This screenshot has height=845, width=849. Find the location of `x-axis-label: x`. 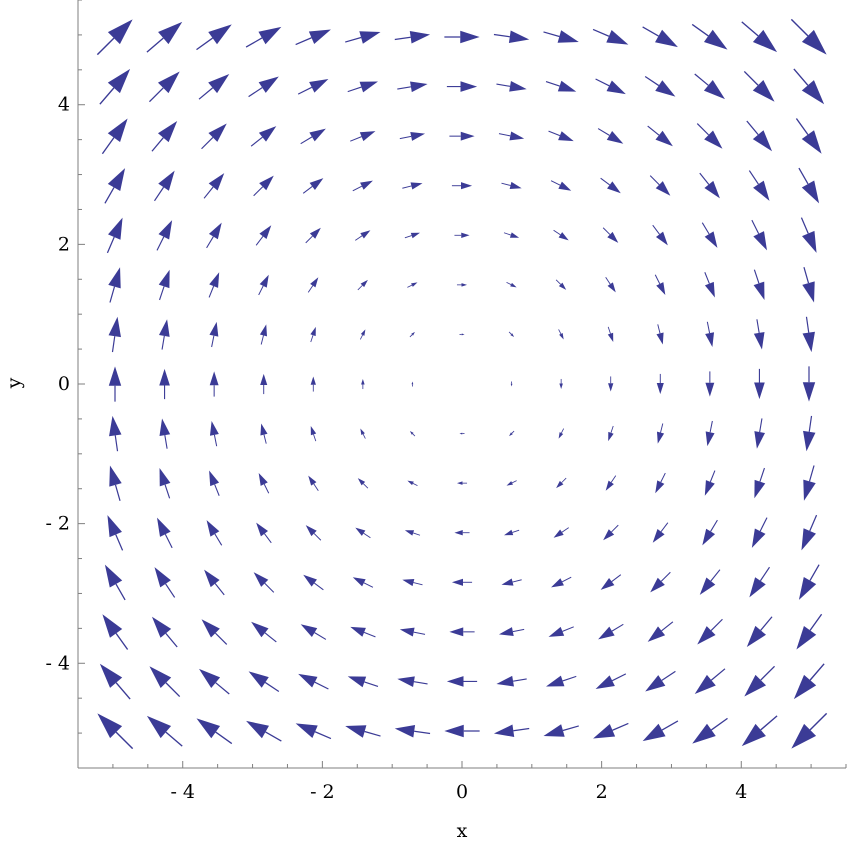

x-axis-label: x is located at coordinates (462, 831).